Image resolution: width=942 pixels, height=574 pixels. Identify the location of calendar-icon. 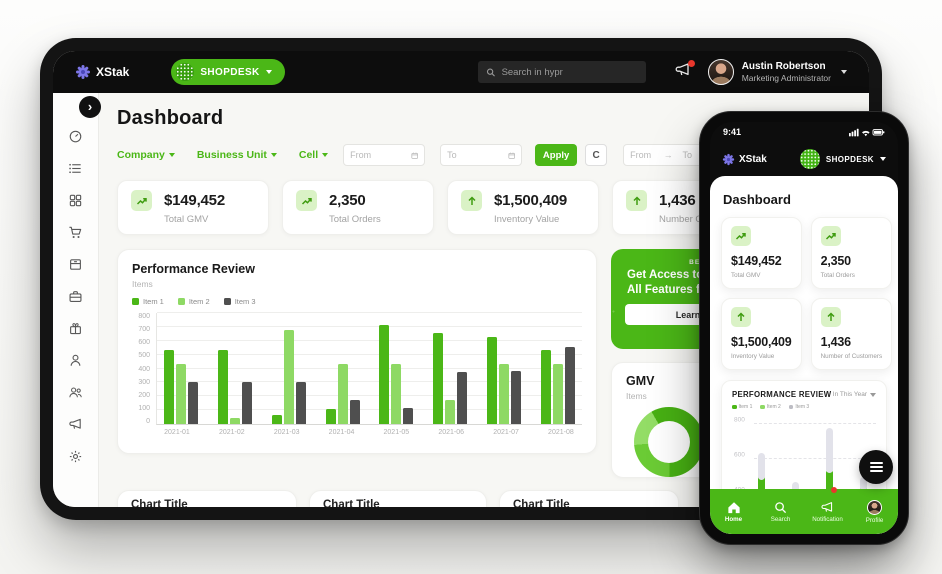
(511, 155).